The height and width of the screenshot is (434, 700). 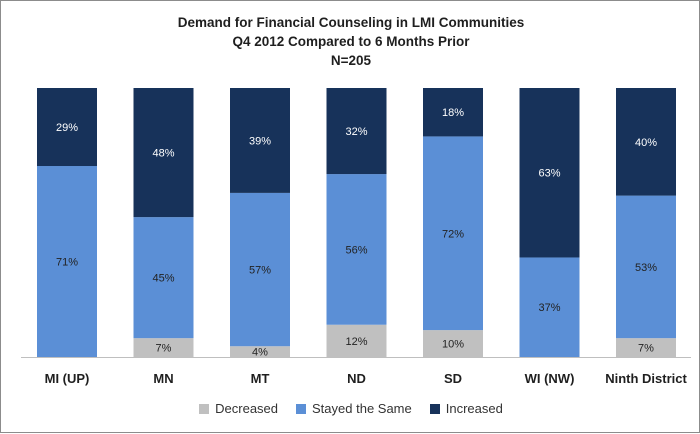 I want to click on legend-item-stayed-the-same: Stayed the Same, so click(x=354, y=408).